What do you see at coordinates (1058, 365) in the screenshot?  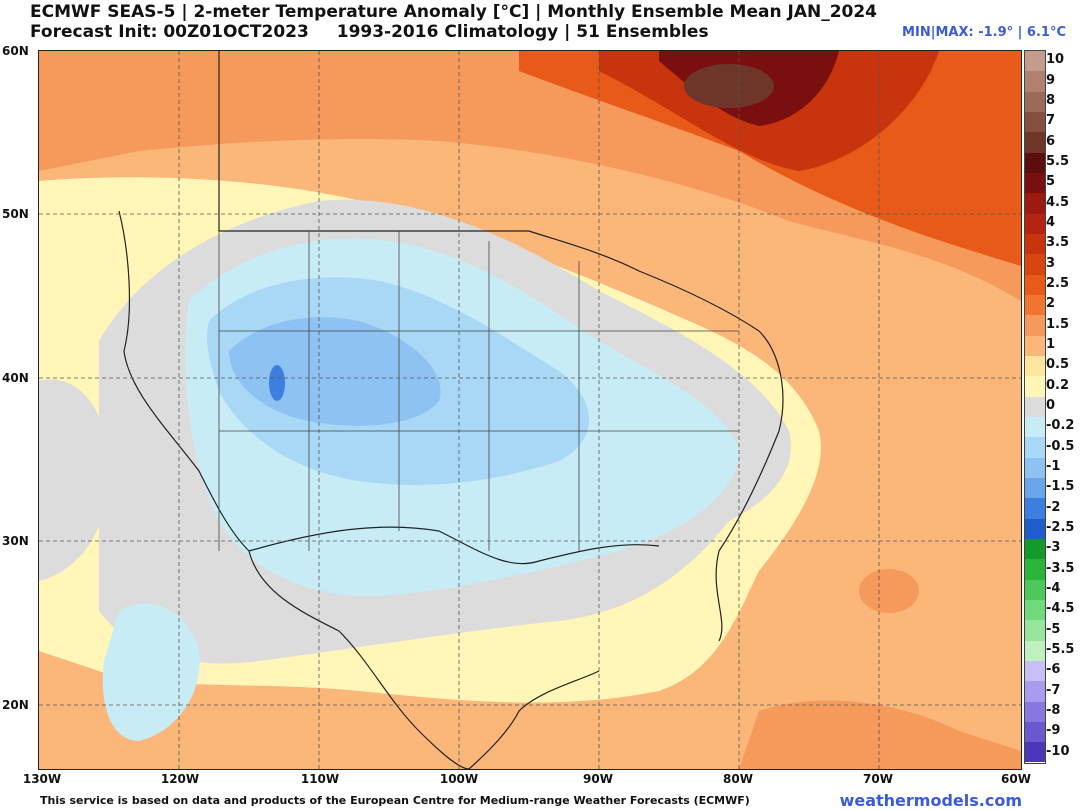 I see `legend-label: 0.5` at bounding box center [1058, 365].